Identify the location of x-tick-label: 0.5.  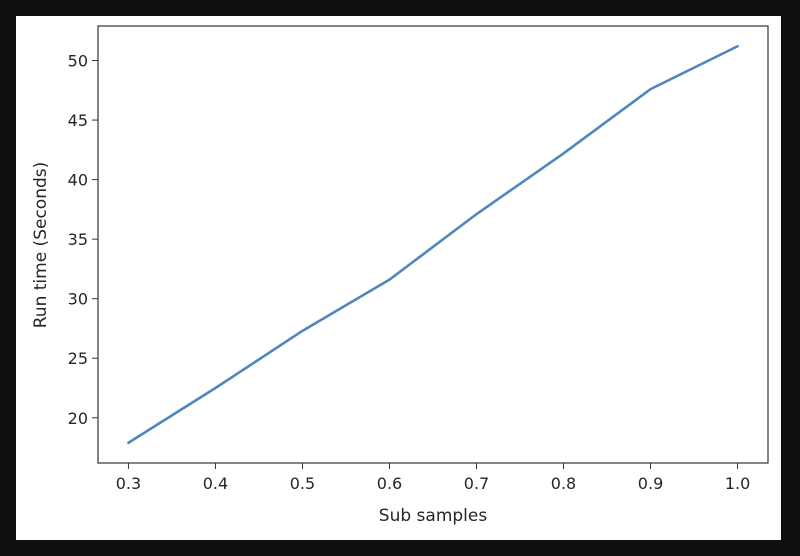
(302, 483).